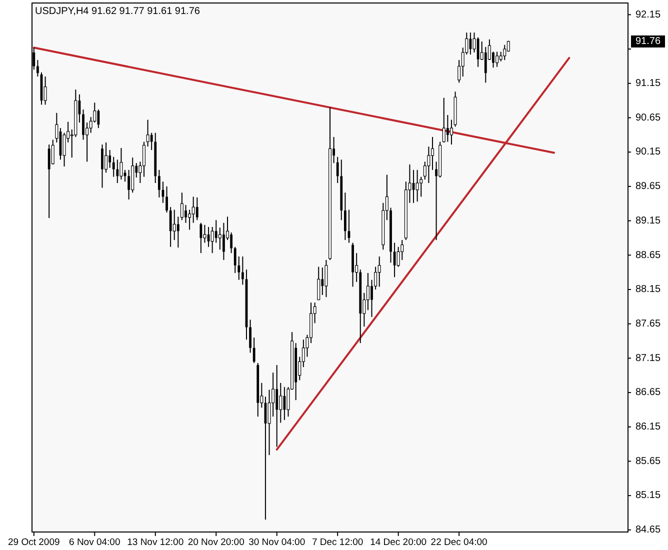 This screenshot has width=668, height=550. What do you see at coordinates (648, 84) in the screenshot?
I see `y-tick-label: 91.15` at bounding box center [648, 84].